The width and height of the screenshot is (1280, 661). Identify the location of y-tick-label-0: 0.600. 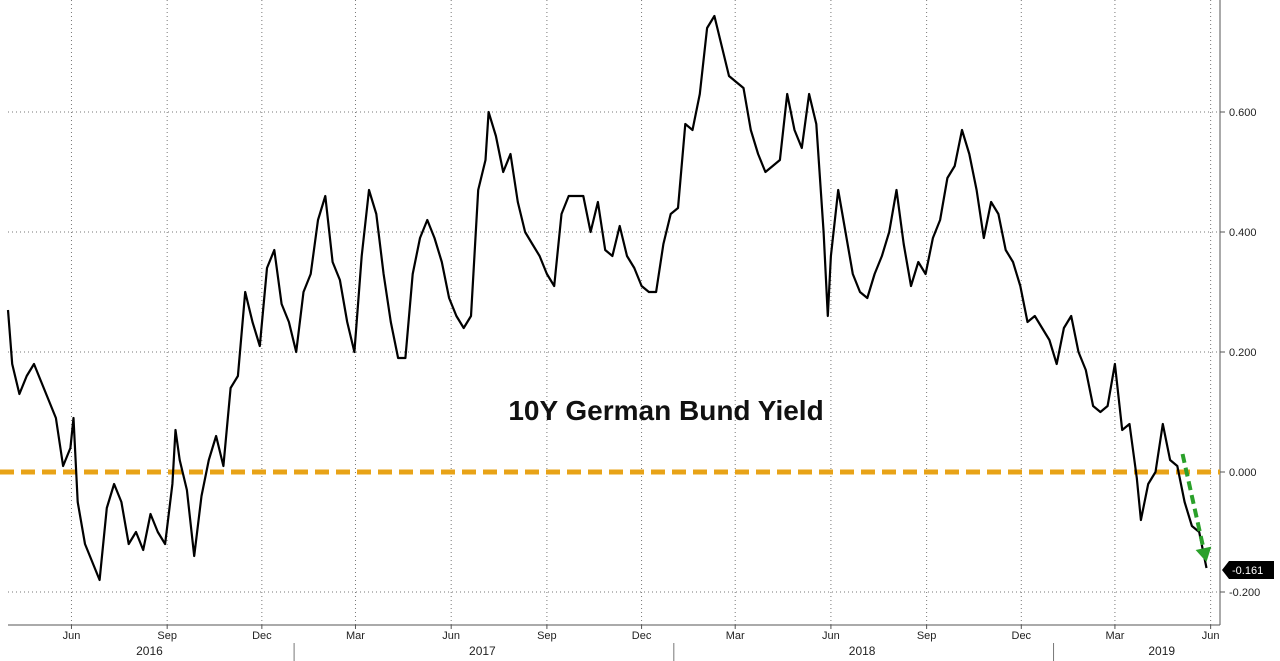
(1243, 113).